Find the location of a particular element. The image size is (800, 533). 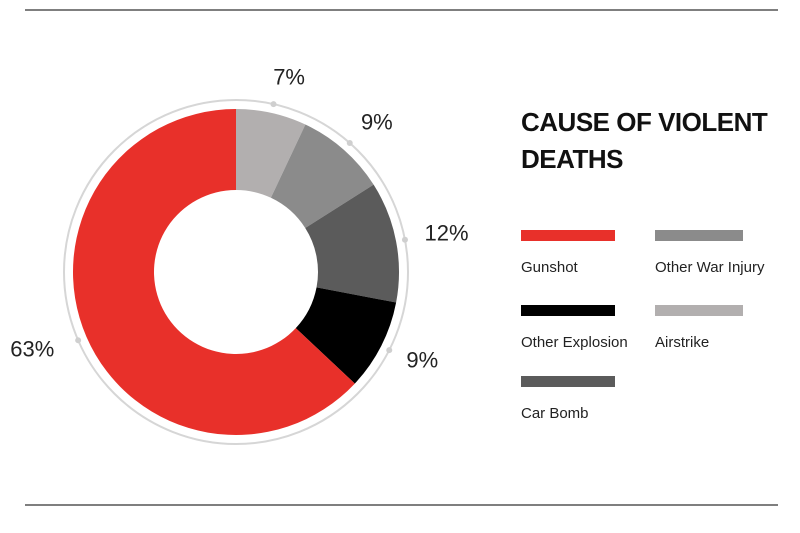

value-label: 12% is located at coordinates (446, 233).